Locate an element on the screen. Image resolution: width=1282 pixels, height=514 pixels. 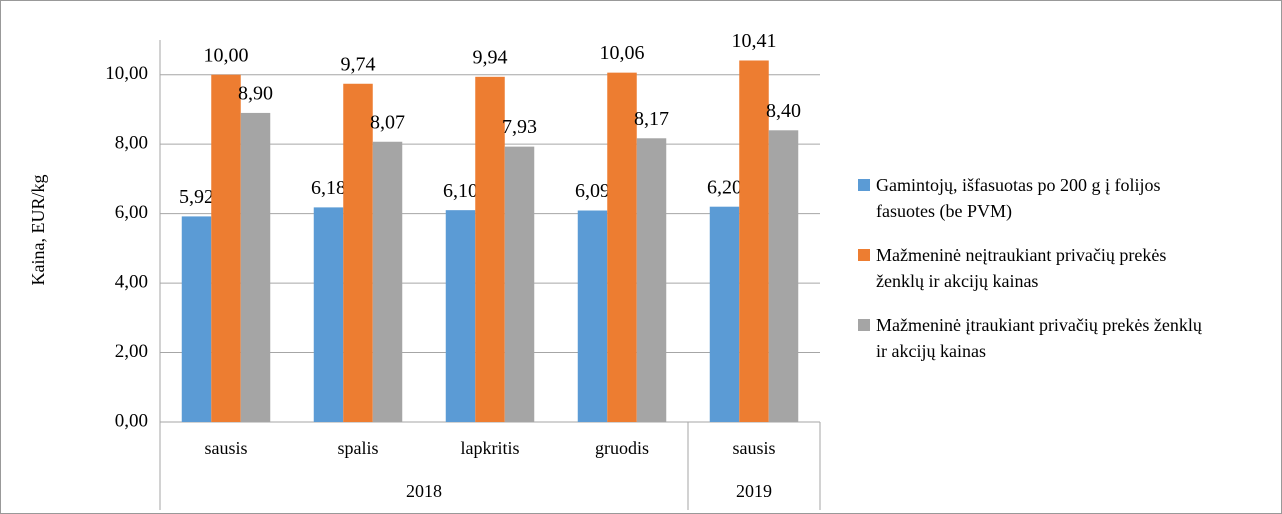
x-tick-label: gruodis is located at coordinates (622, 448).